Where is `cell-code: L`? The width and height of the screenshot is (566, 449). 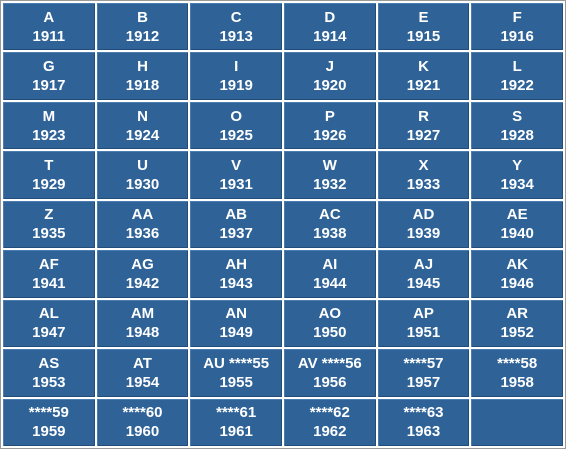
cell-code: L is located at coordinates (517, 67).